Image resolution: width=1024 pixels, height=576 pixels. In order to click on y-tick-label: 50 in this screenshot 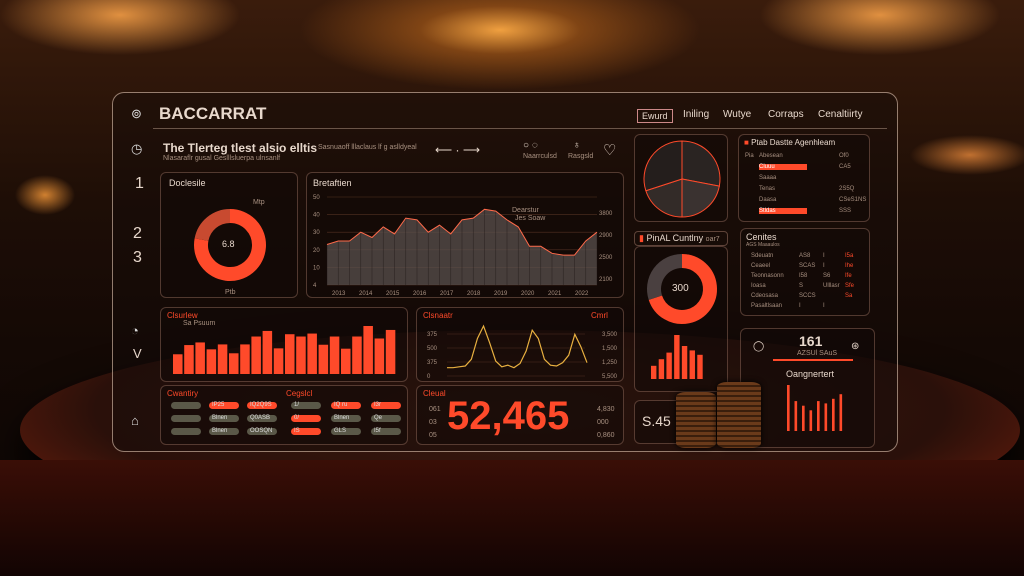, I will do `click(316, 198)`.